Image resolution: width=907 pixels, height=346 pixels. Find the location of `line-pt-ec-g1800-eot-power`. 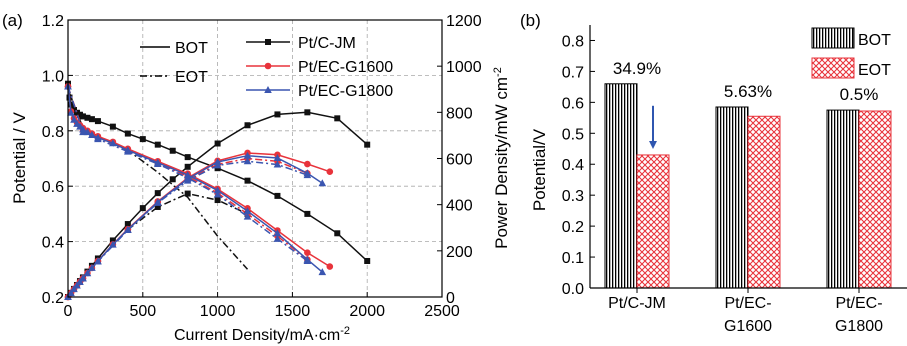

line-pt-ec-g1800-eot-power is located at coordinates (187, 229).